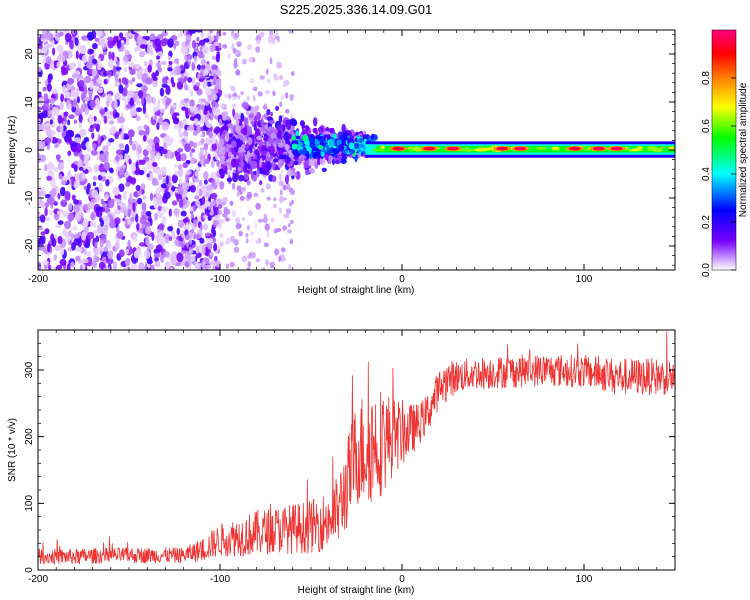  Describe the element at coordinates (29, 245) in the screenshot. I see `spectrogram-y-tick-label: -20` at that location.